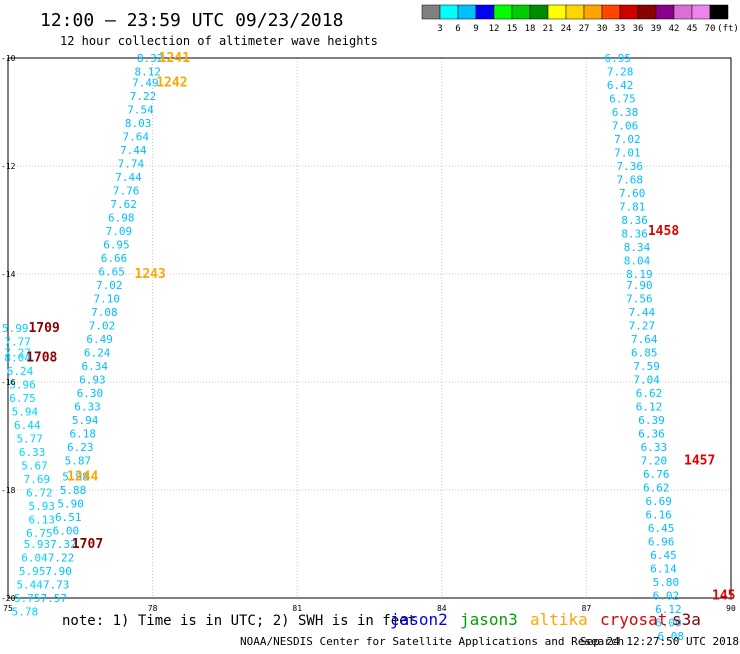 This screenshot has height=654, width=740. Describe the element at coordinates (15, 328) in the screenshot. I see `wave-height-label: 5.99` at that location.